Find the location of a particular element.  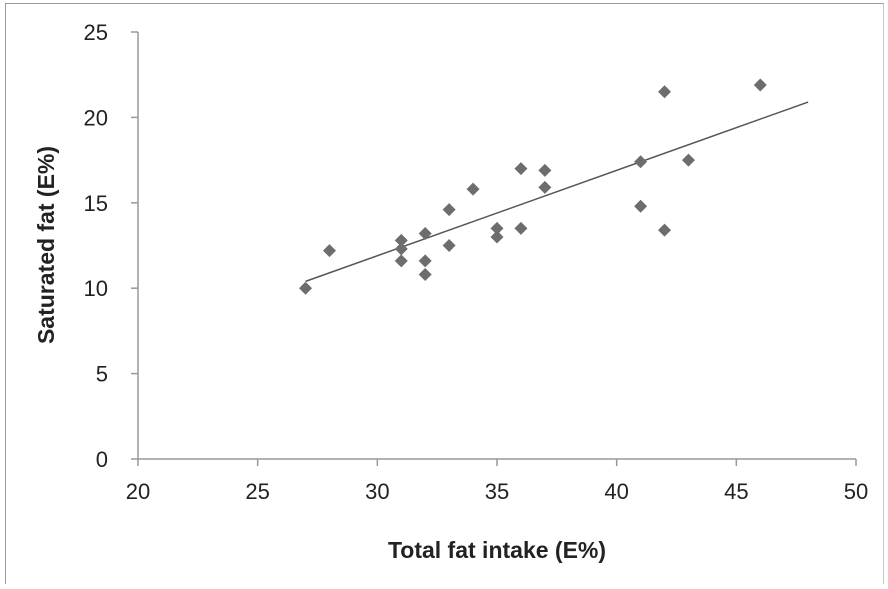

y-axis-title: Saturated fat (E%) is located at coordinates (46, 245).